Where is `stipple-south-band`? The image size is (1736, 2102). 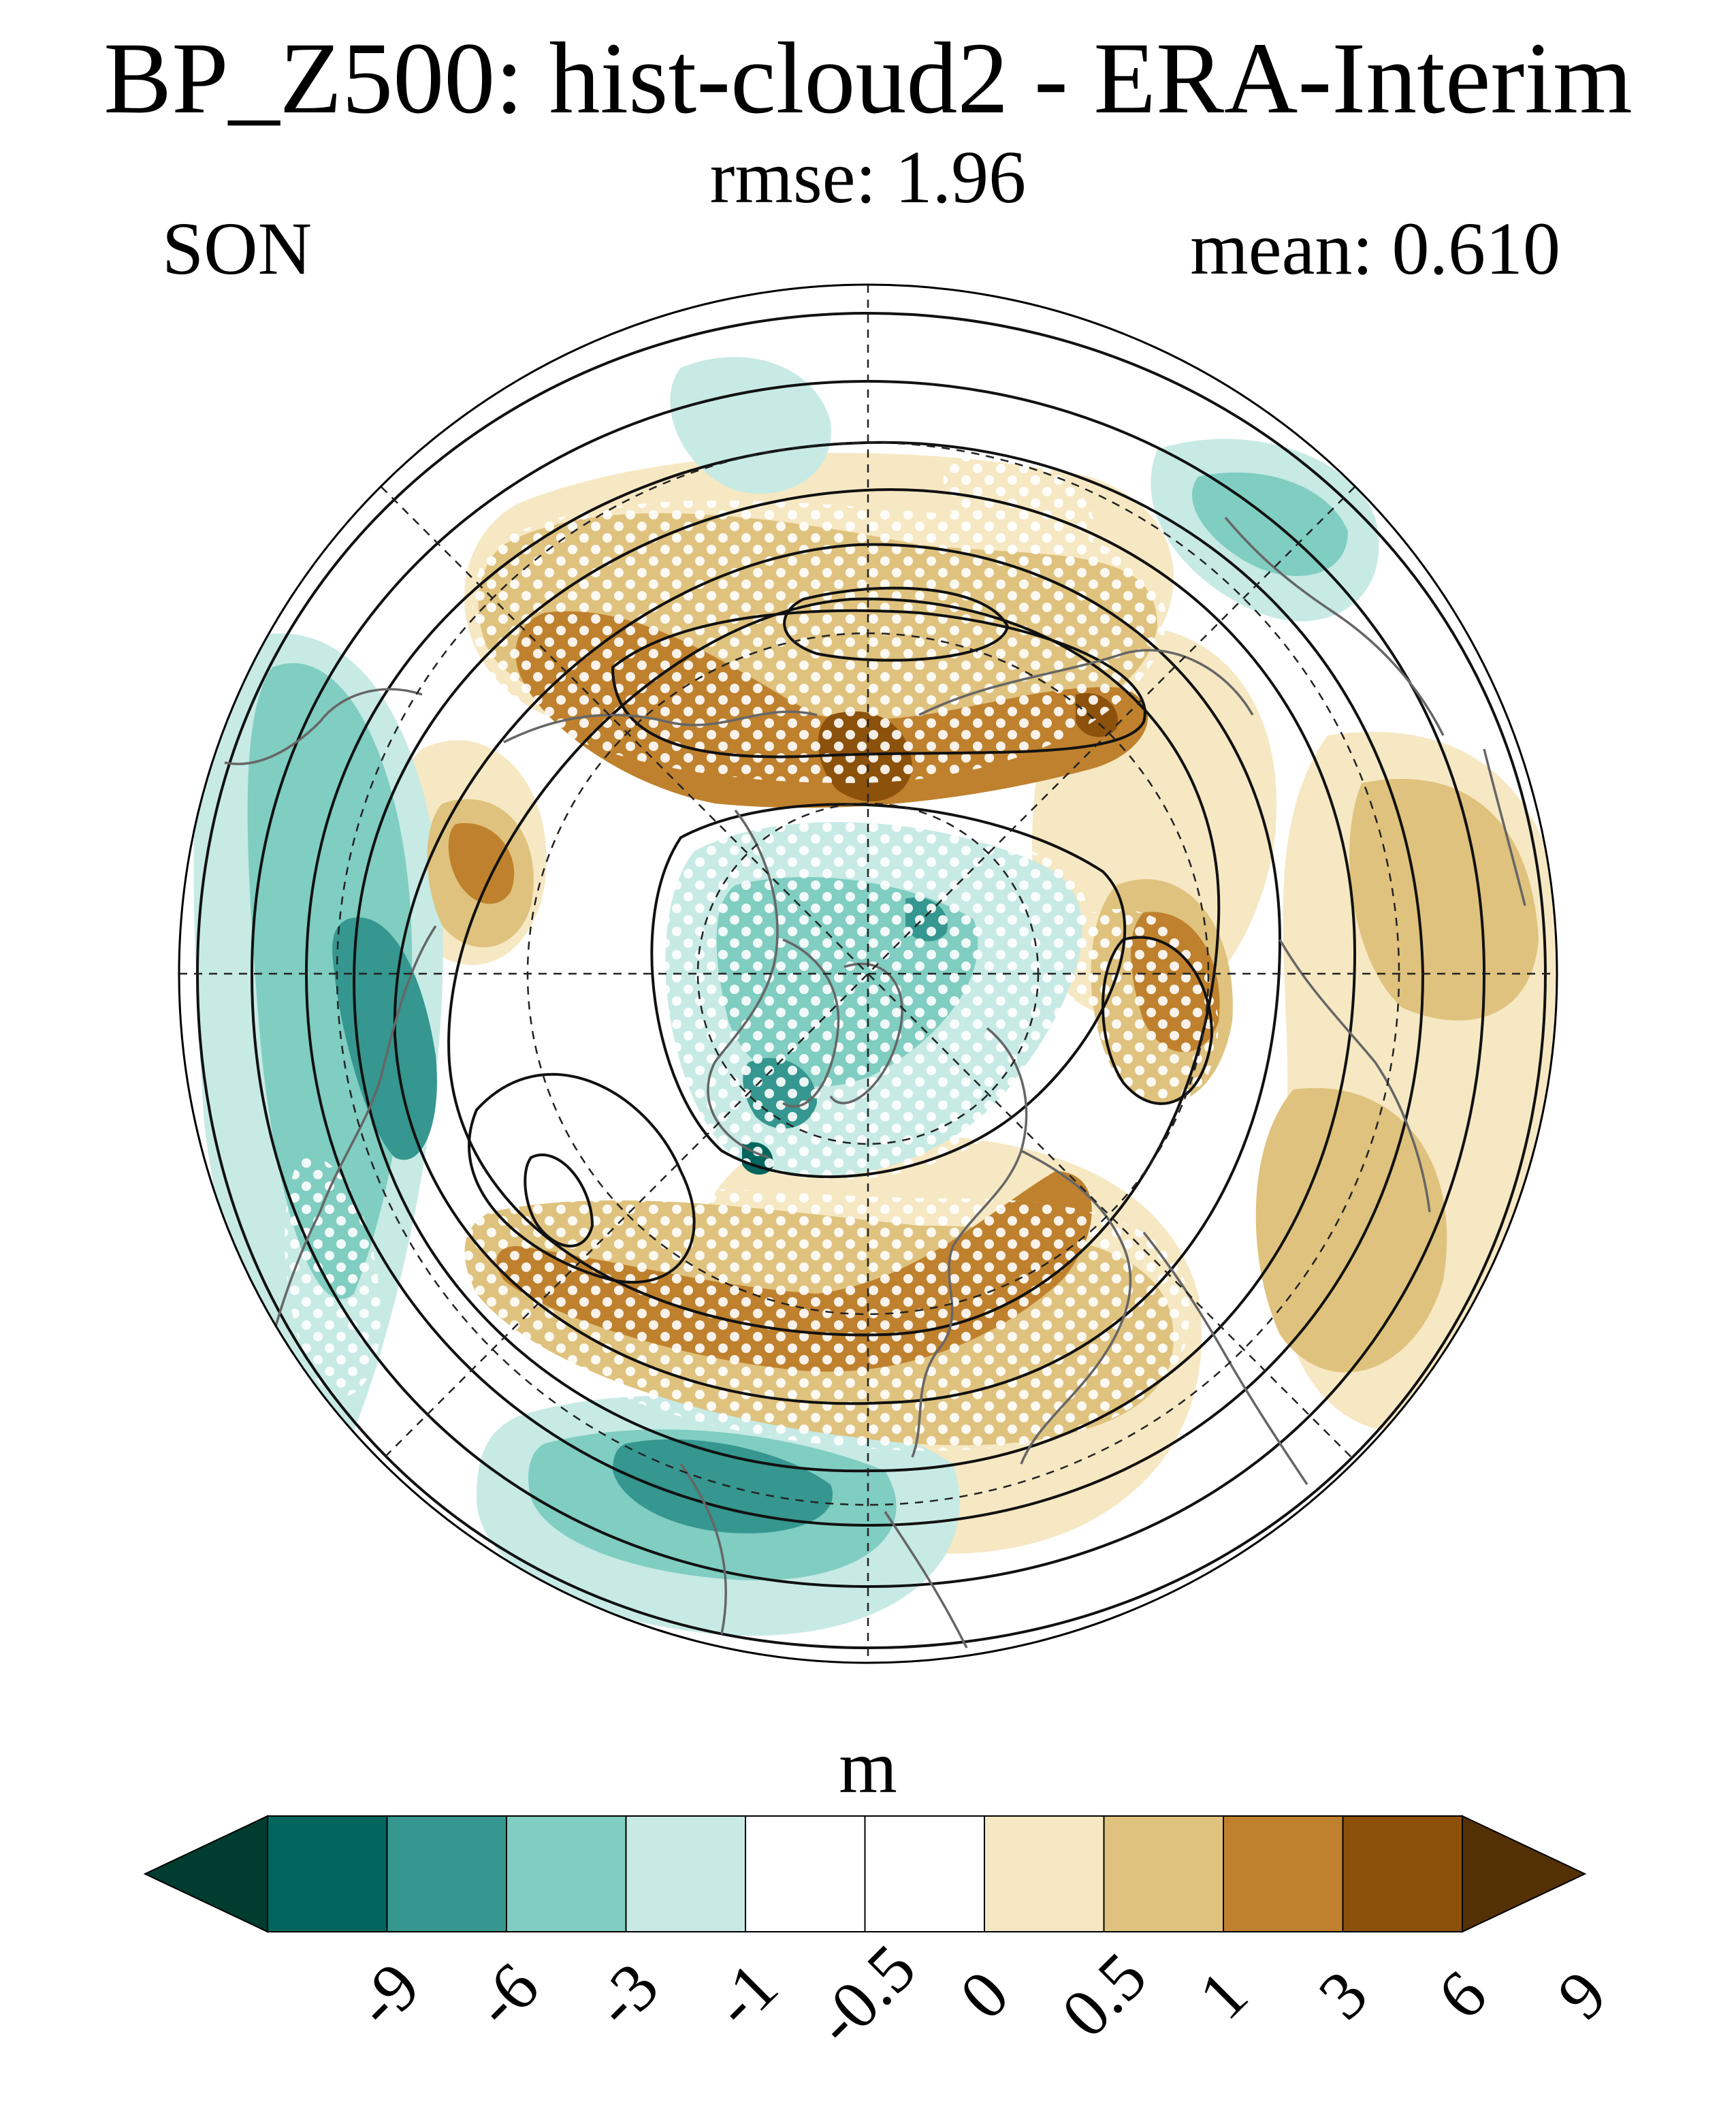
stipple-south-band is located at coordinates (823, 1318).